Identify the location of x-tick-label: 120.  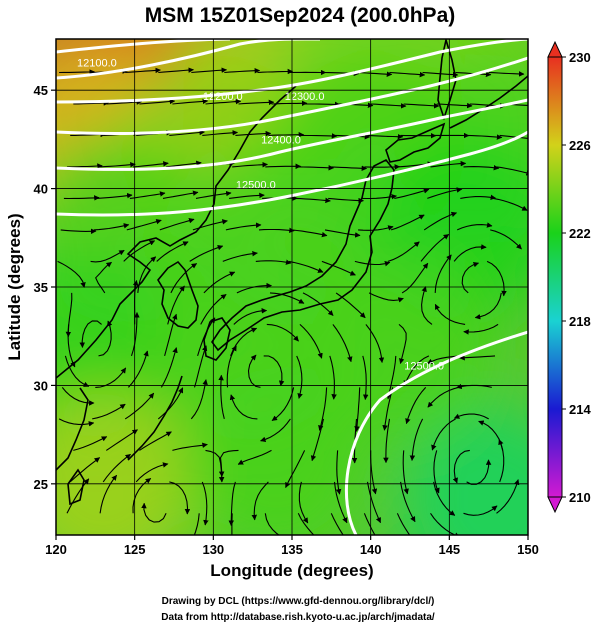
(56, 549).